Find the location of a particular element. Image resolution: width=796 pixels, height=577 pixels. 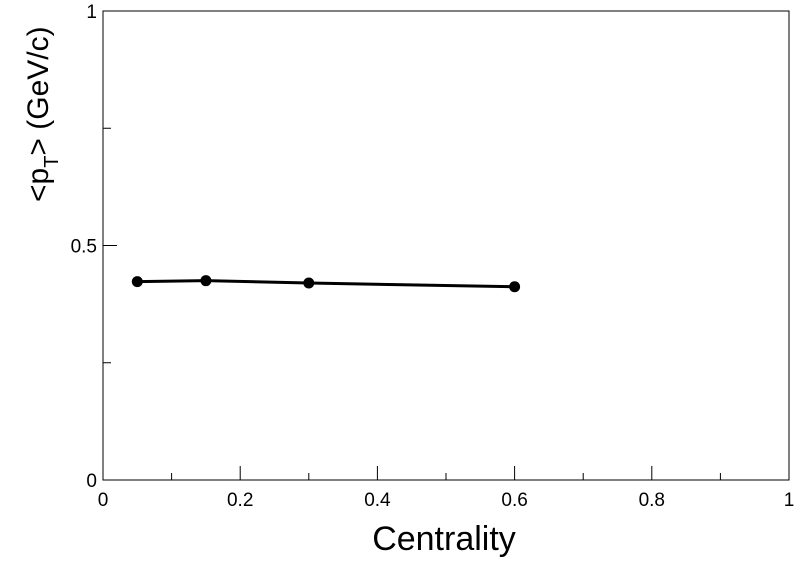

y-tick-label: 0 is located at coordinates (91, 481).